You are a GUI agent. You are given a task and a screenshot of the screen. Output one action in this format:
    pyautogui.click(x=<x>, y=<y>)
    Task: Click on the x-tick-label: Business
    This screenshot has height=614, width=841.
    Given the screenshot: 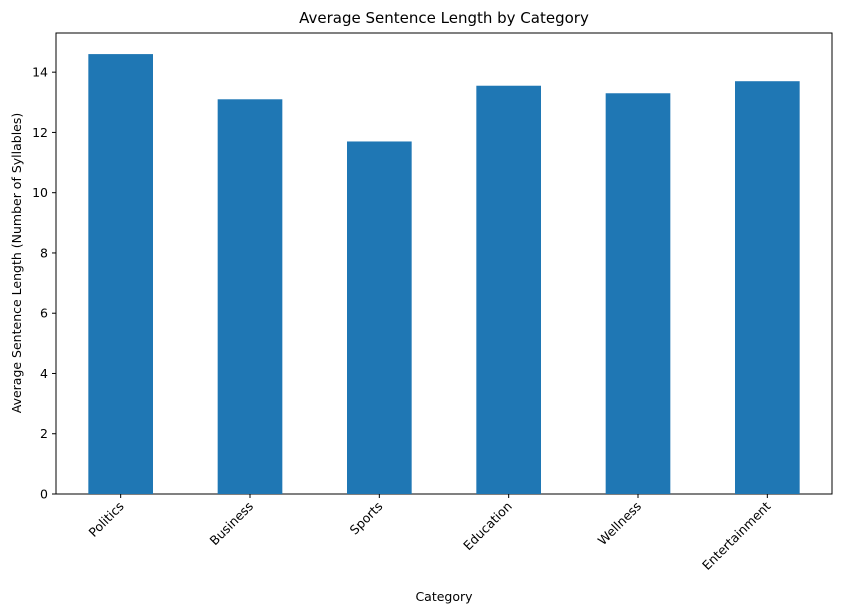 What is the action you would take?
    pyautogui.click(x=232, y=524)
    